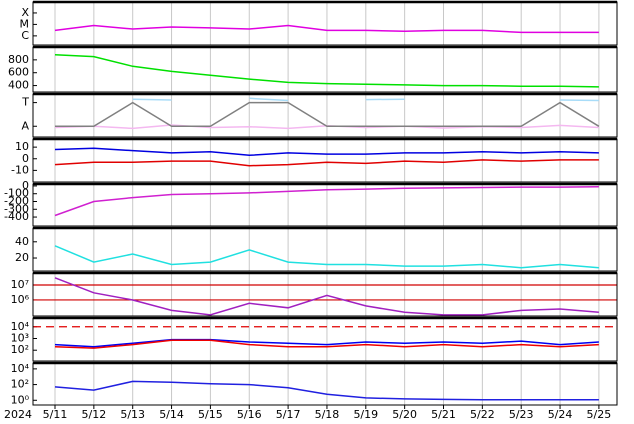 Image resolution: width=634 pixels, height=424 pixels. What do you see at coordinates (249, 414) in the screenshot?
I see `x-tick-label: 5/16` at bounding box center [249, 414].